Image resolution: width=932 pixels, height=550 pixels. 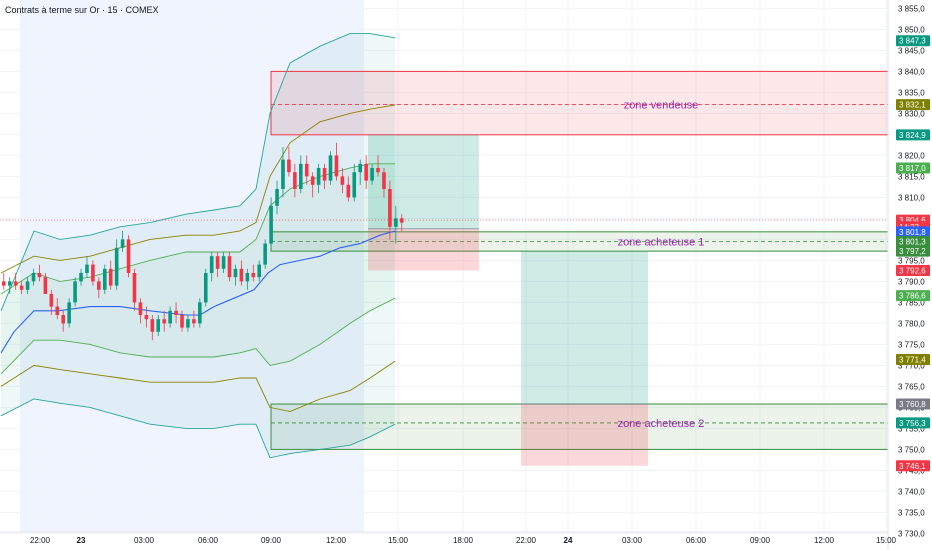 What do you see at coordinates (423, 249) in the screenshot?
I see `position-stop-area` at bounding box center [423, 249].